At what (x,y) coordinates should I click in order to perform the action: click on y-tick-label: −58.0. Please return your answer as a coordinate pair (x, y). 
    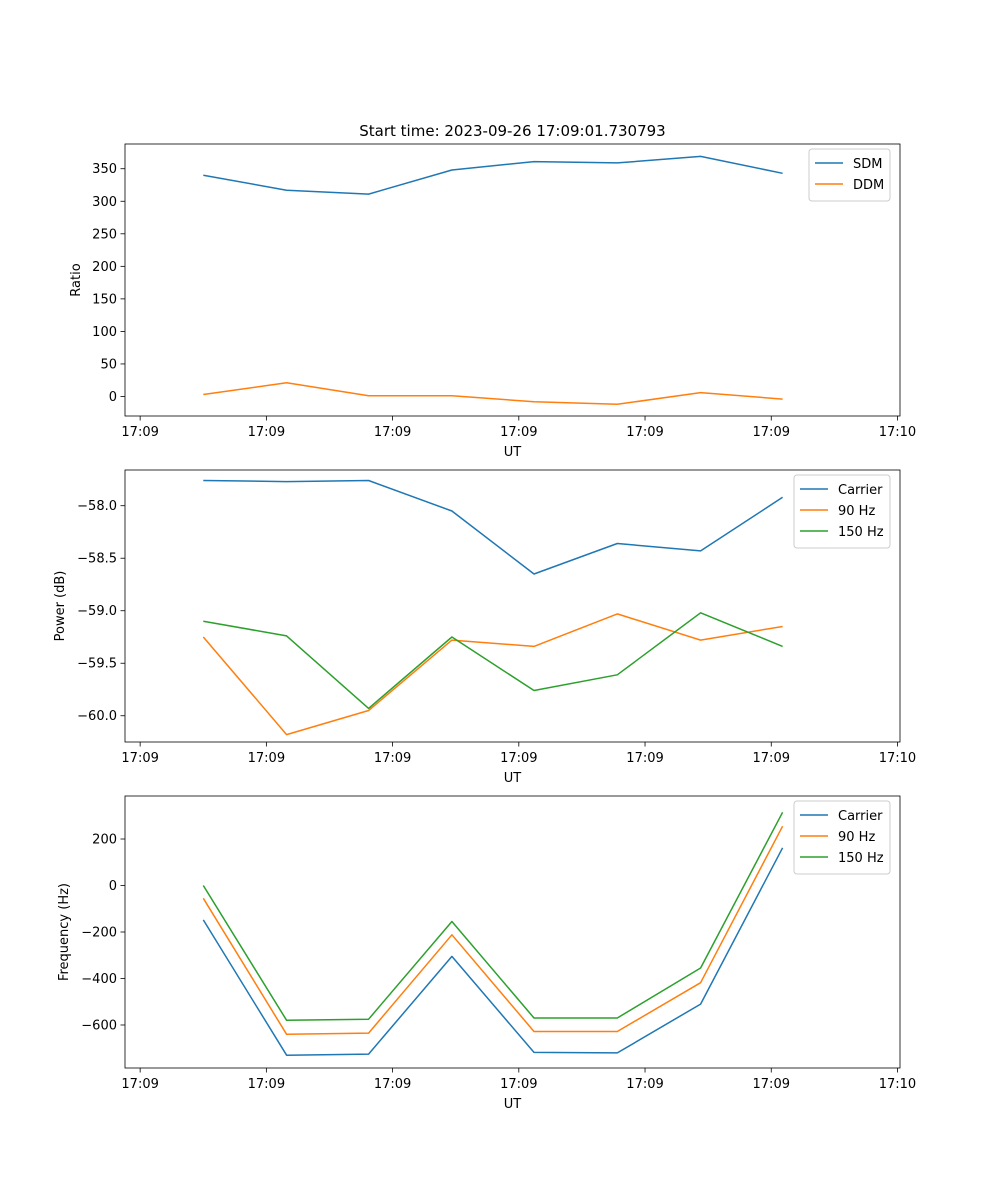
    Looking at the image, I should click on (97, 506).